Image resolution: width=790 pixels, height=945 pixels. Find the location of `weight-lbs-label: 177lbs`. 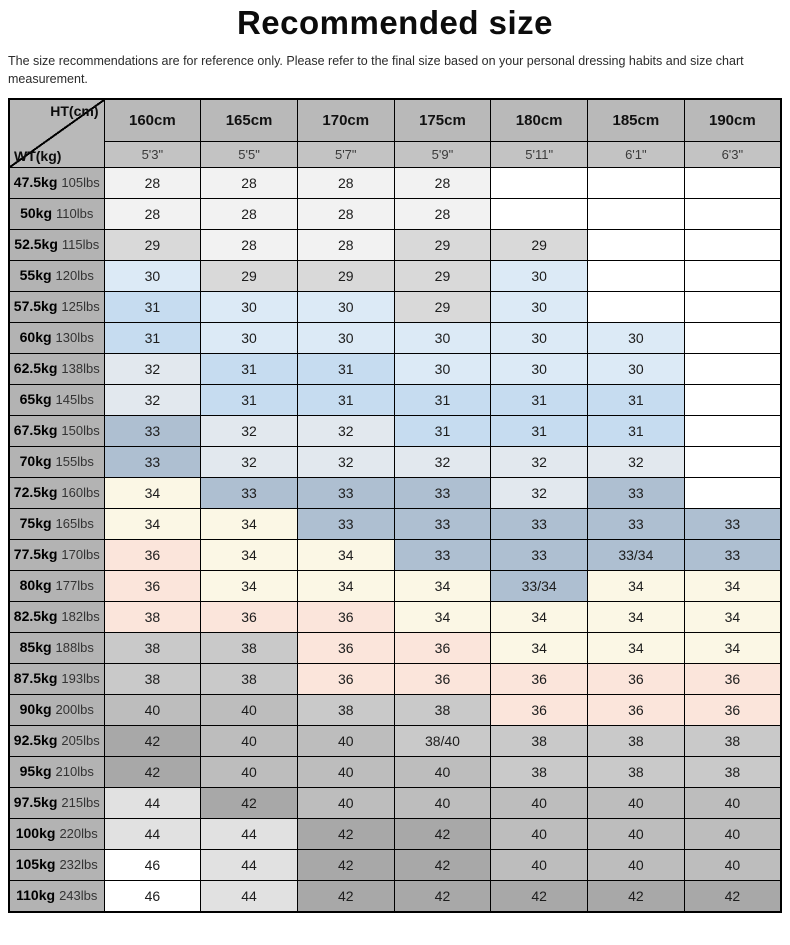

weight-lbs-label: 177lbs is located at coordinates (74, 586).